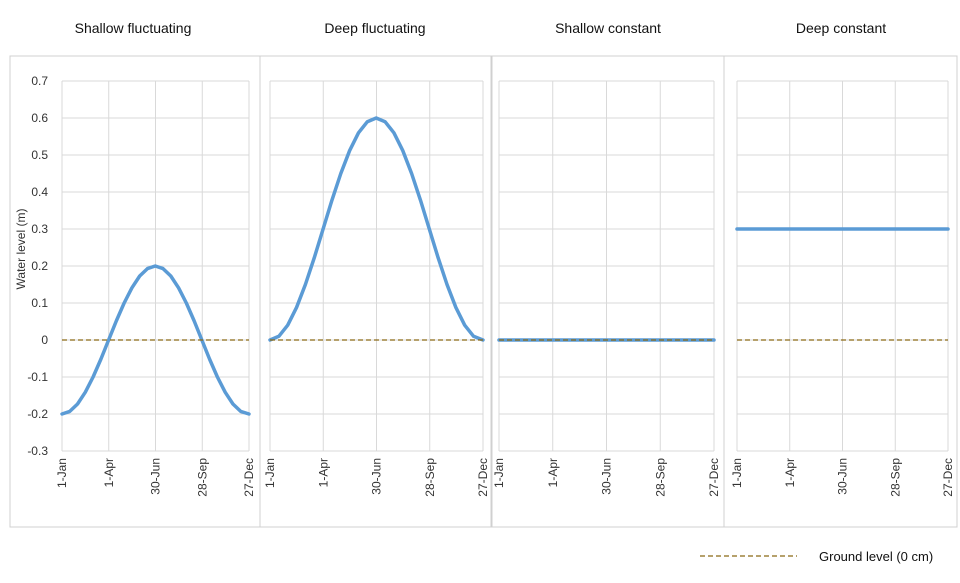 The width and height of the screenshot is (960, 583). Describe the element at coordinates (133, 28) in the screenshot. I see `panel-title: Shallow fluctuating` at that location.